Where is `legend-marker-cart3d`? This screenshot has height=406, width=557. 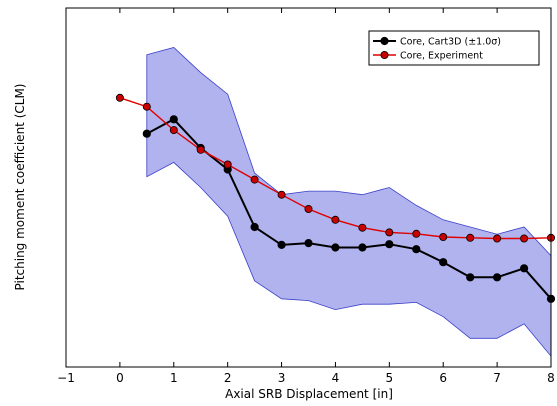 legend-marker-cart3d is located at coordinates (384, 41).